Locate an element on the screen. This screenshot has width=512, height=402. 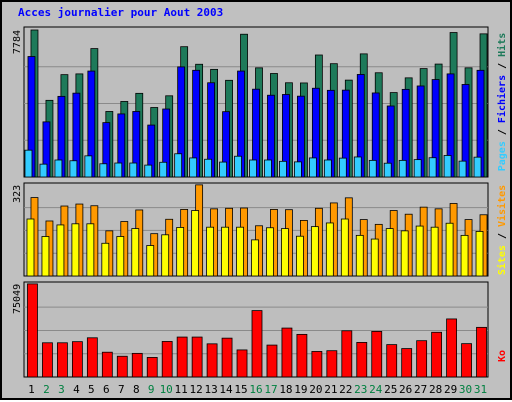
x-tick-label: 25 is located at coordinates (390, 389).